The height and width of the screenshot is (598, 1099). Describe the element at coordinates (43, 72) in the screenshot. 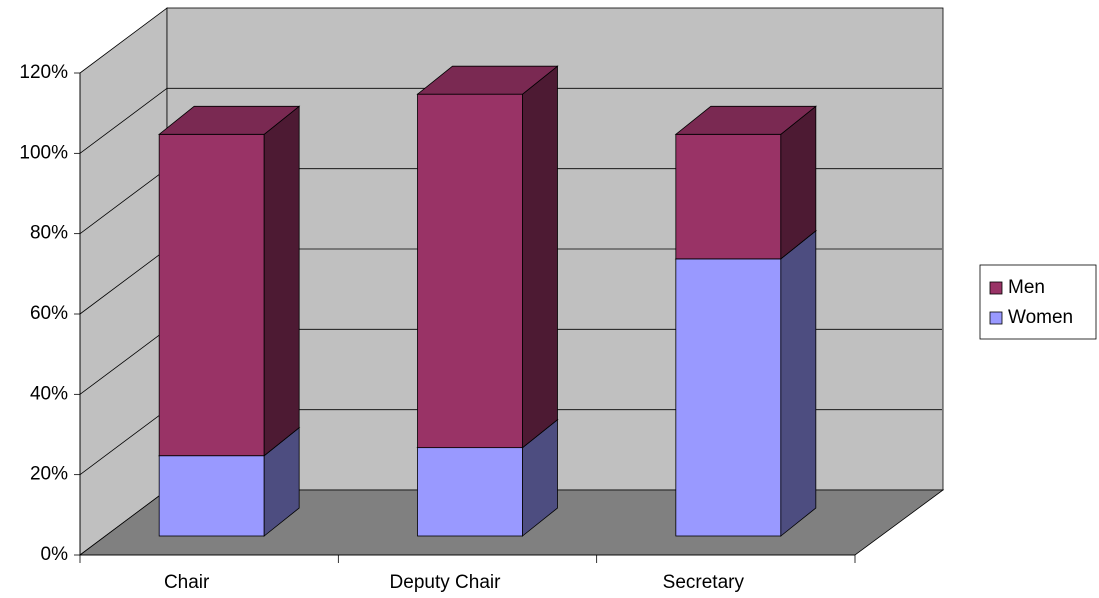

I see `y-tick-label: 120%` at that location.